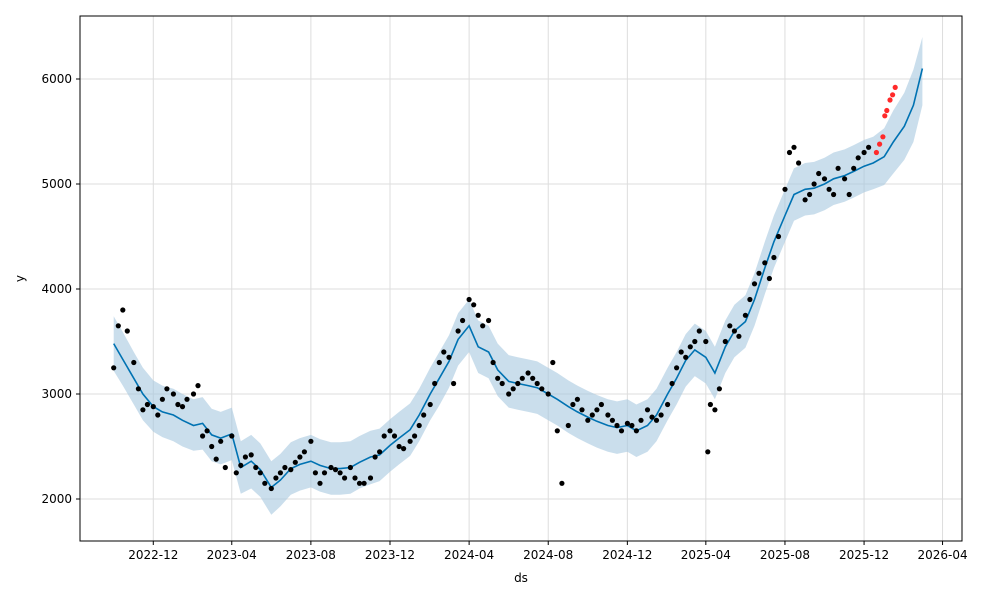  What do you see at coordinates (232, 555) in the screenshot?
I see `x-tick-label: 2023-04` at bounding box center [232, 555].